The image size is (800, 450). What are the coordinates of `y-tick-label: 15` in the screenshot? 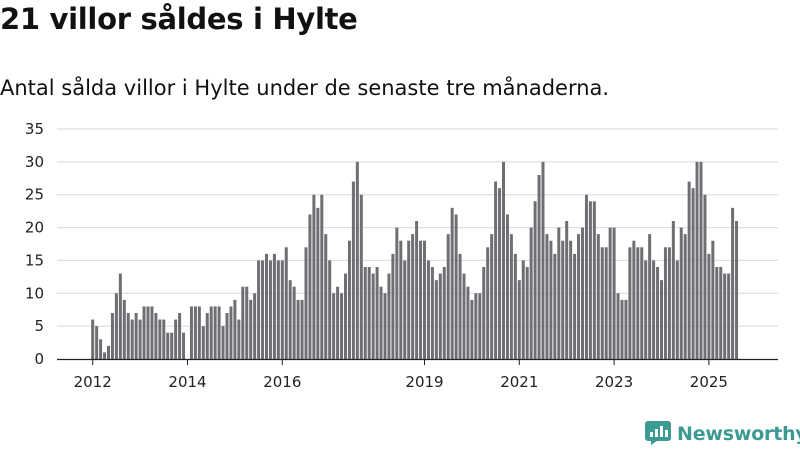 It's located at (34, 260).